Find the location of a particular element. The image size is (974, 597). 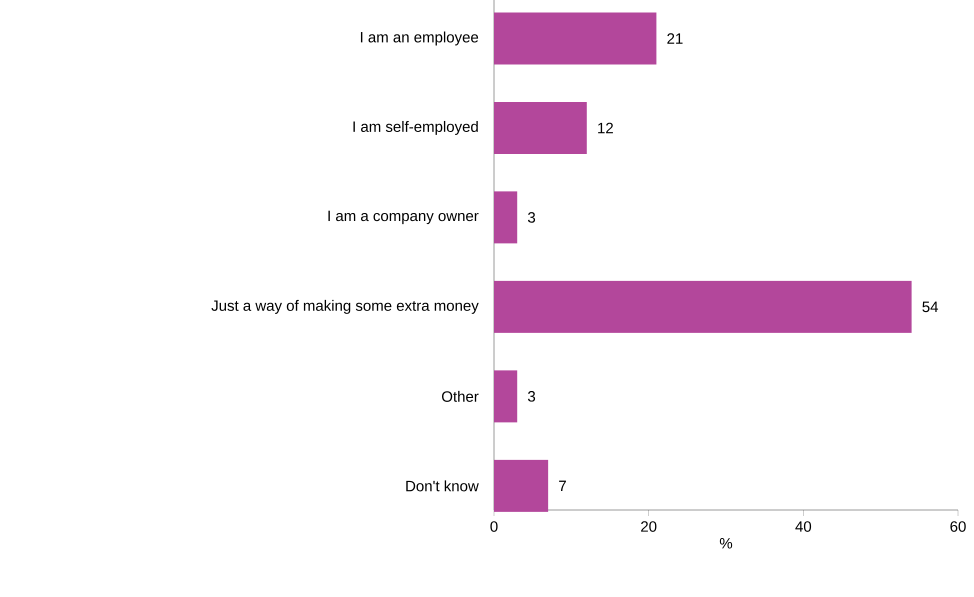

x-tick-label: 40 is located at coordinates (803, 526).